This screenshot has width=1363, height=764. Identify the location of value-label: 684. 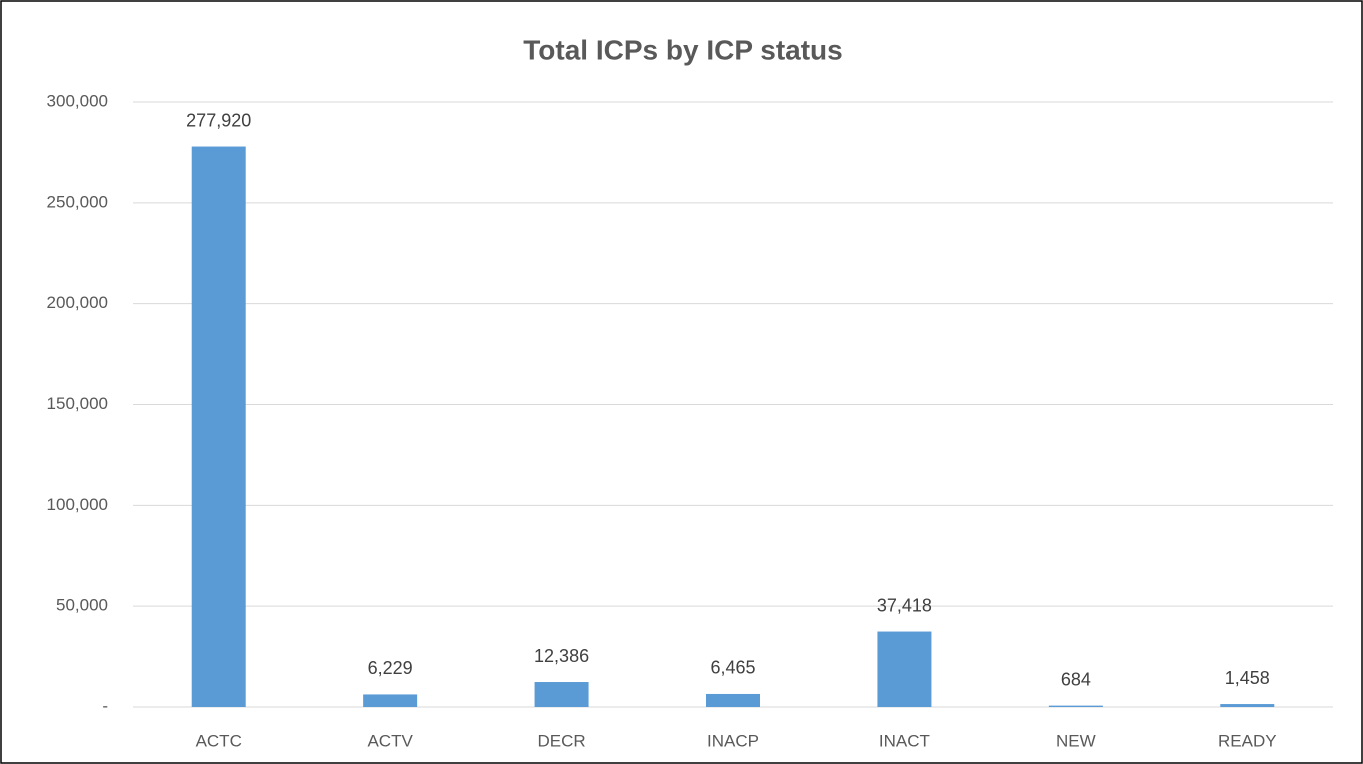
(1076, 679).